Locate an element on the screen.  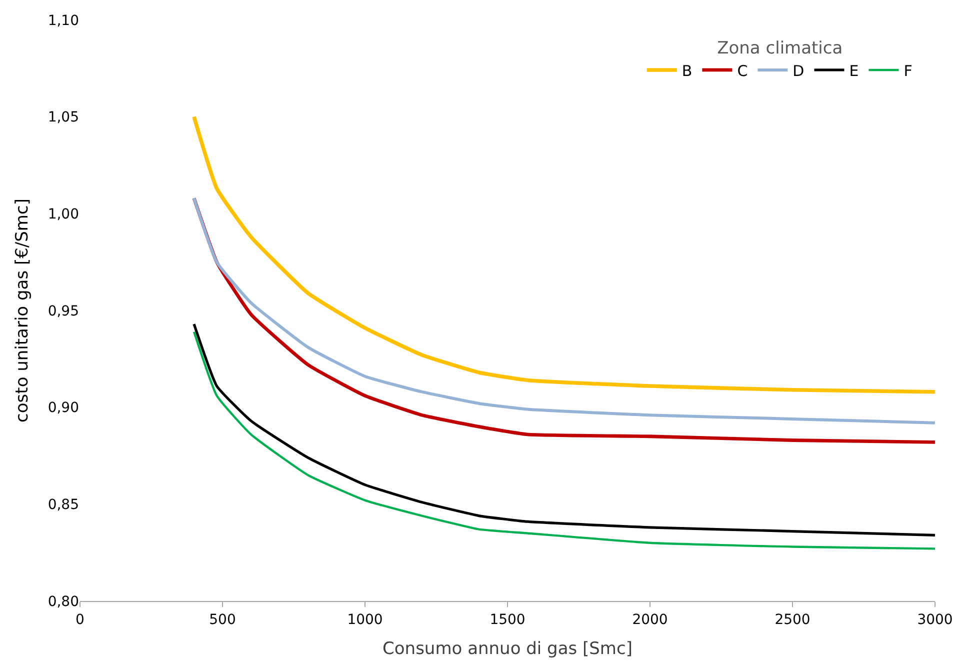
x-tick-label: 1500 is located at coordinates (508, 620).